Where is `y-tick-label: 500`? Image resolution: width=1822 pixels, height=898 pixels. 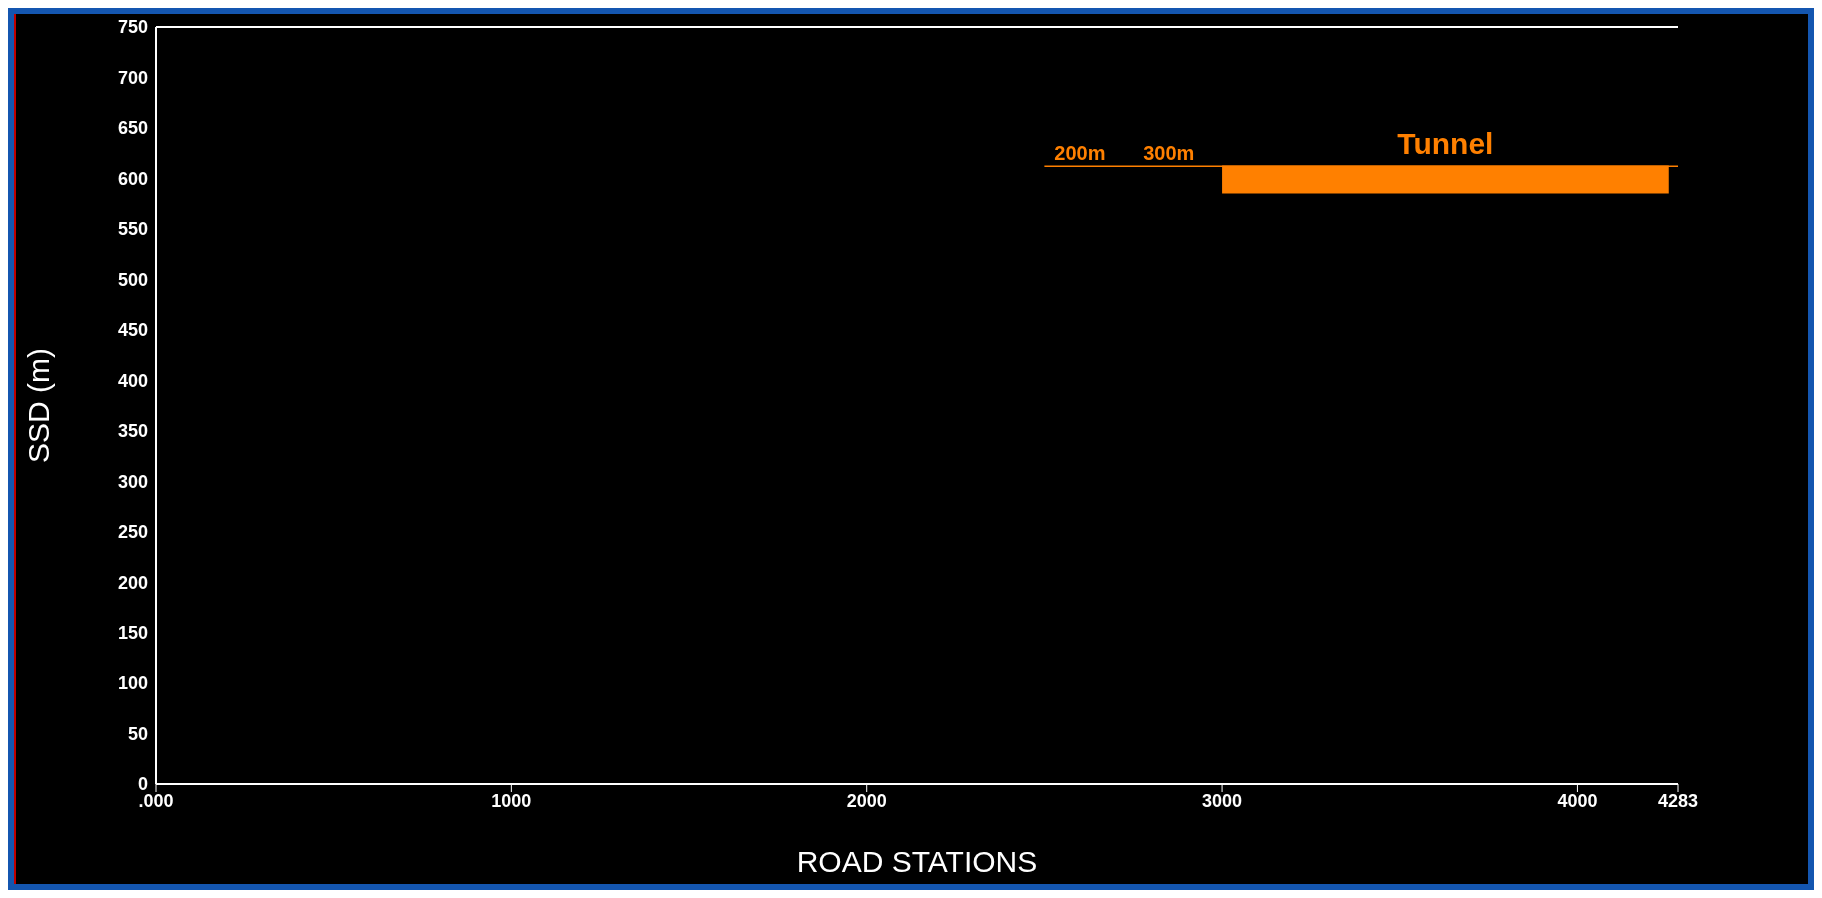 y-tick-label: 500 is located at coordinates (132, 279).